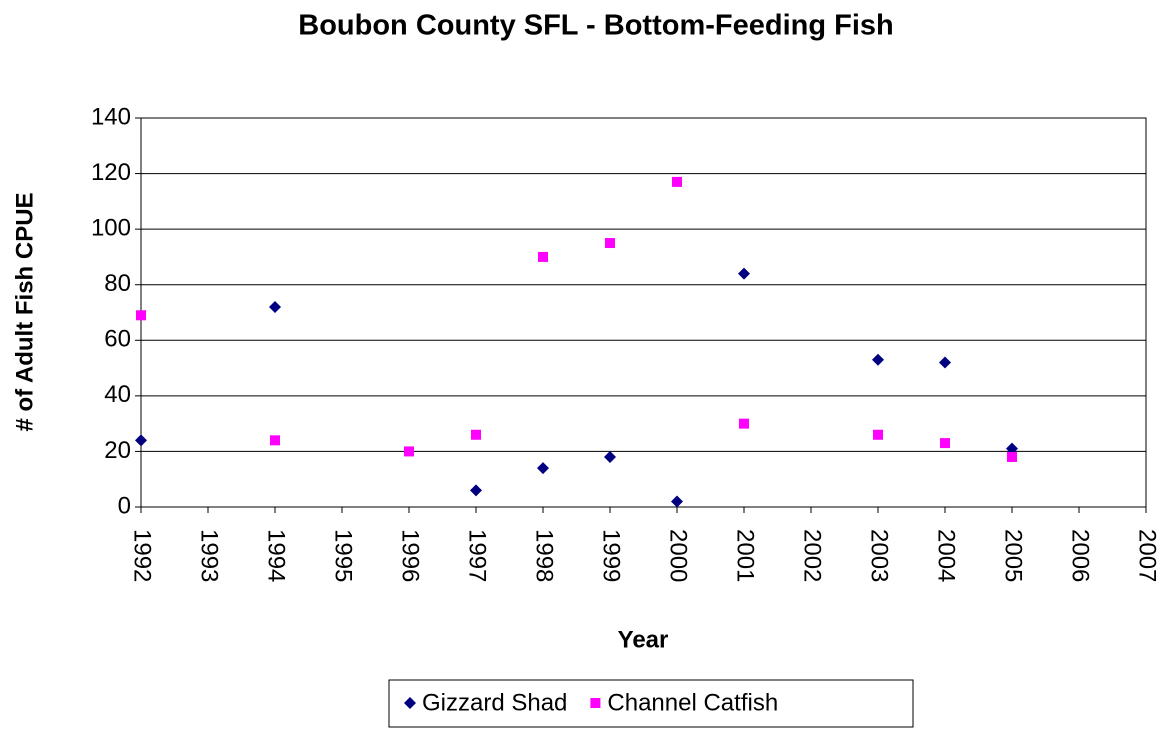 This screenshot has width=1162, height=744. I want to click on legend-box, so click(651, 703).